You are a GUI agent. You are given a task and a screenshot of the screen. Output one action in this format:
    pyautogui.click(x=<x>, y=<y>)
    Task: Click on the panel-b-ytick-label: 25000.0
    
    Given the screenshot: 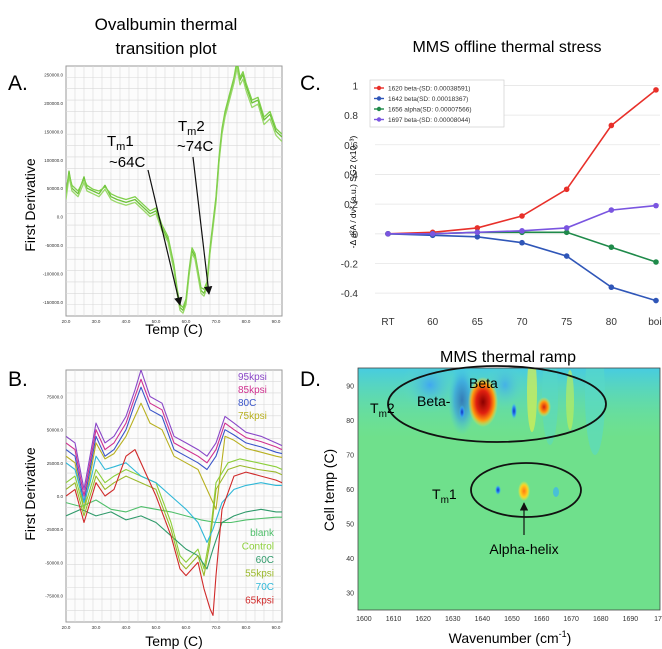 What is the action you would take?
    pyautogui.click(x=55, y=463)
    